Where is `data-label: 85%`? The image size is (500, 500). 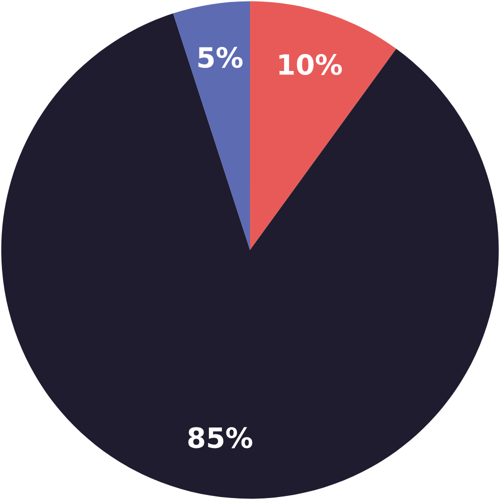 data-label: 85% is located at coordinates (220, 437).